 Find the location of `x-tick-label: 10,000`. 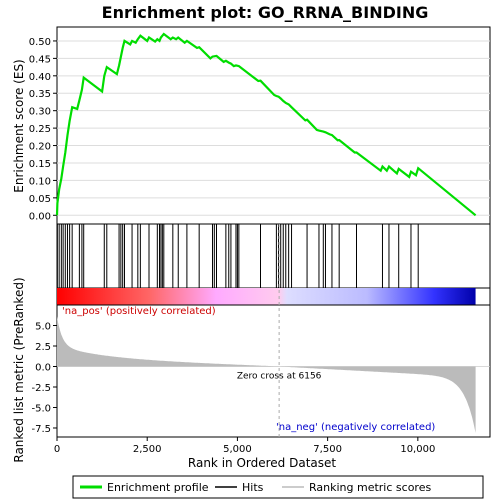

x-tick-label: 10,000 is located at coordinates (417, 449).